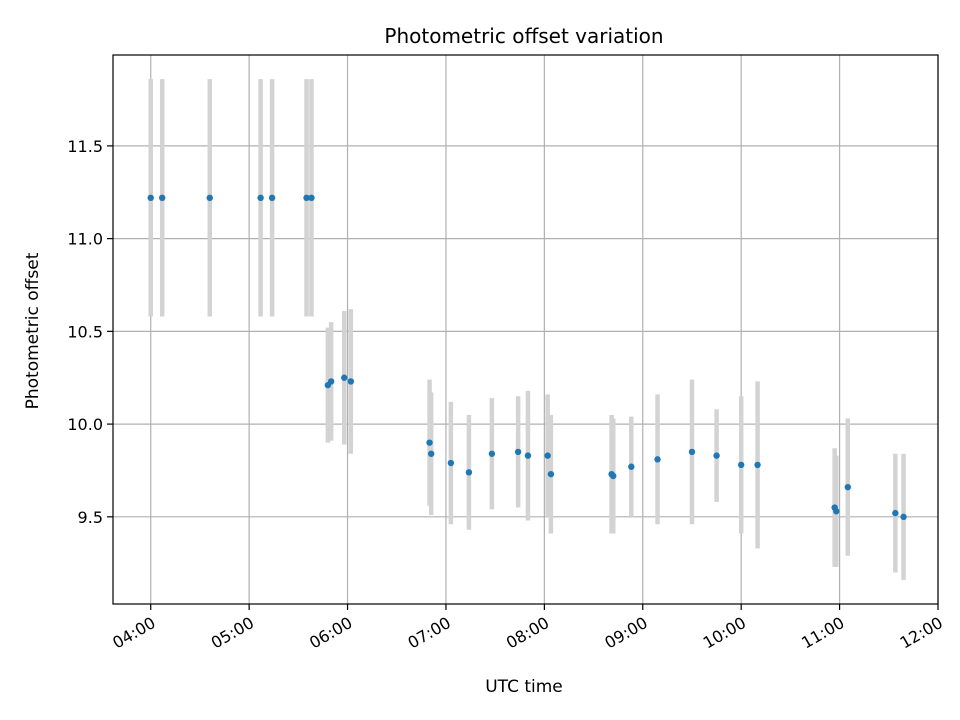  I want to click on y-tick-label: 10.5, so click(85, 331).